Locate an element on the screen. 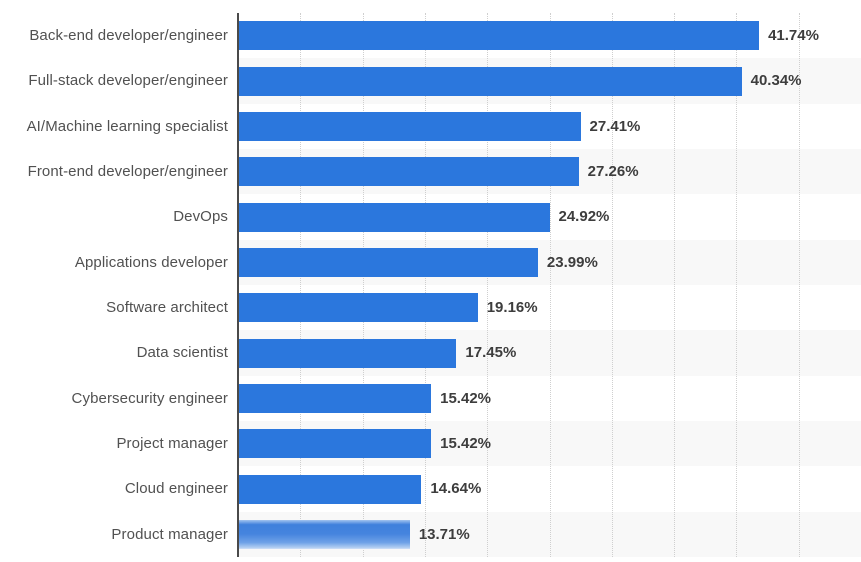 The width and height of the screenshot is (861, 562). value-label: 41.74% is located at coordinates (793, 36).